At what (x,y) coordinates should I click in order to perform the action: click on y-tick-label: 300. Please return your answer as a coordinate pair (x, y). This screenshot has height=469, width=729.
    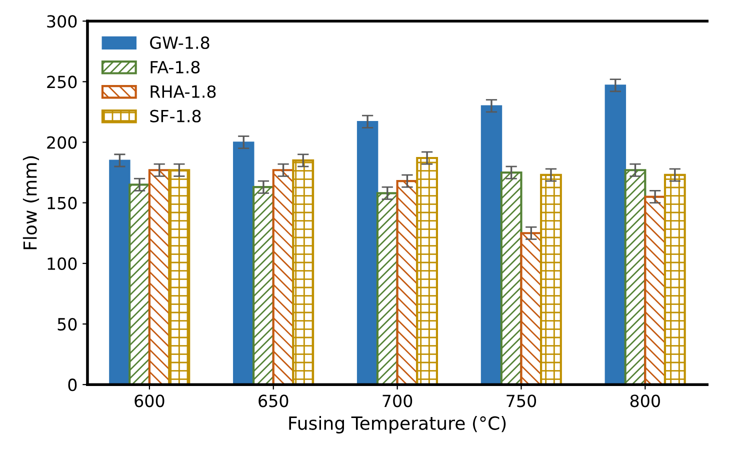
    Looking at the image, I should click on (62, 21).